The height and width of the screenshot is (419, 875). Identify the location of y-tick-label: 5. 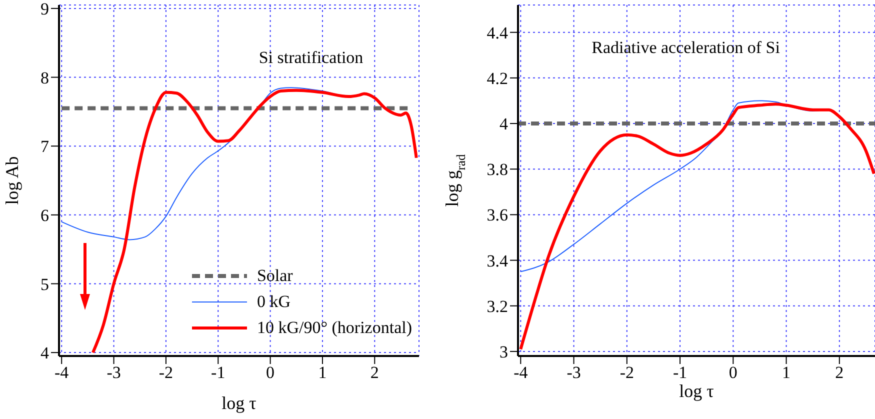
(44, 284).